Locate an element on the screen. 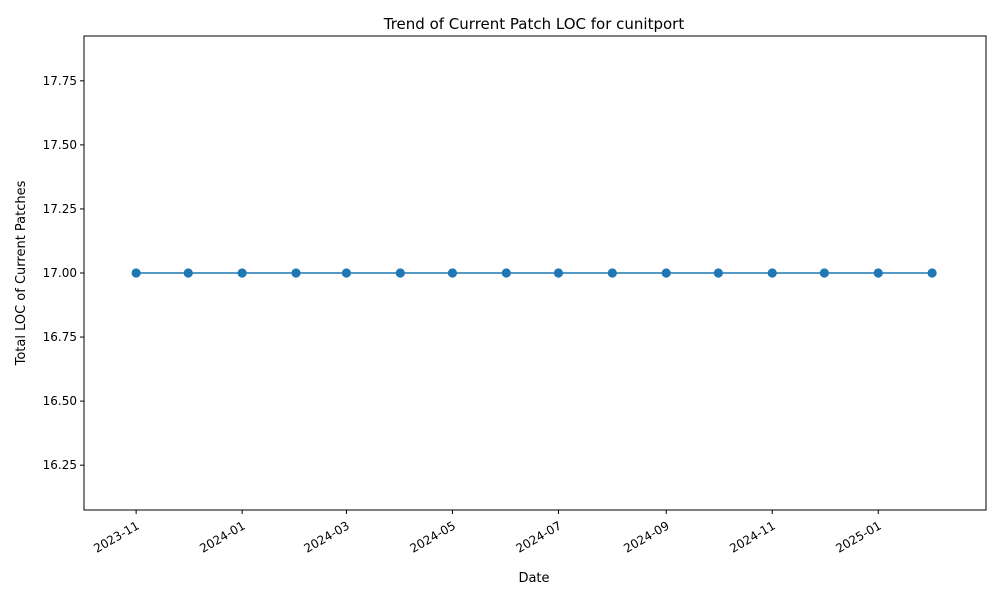 Image resolution: width=1000 pixels, height=600 pixels. y-tick-label: 17.00 is located at coordinates (60, 273).